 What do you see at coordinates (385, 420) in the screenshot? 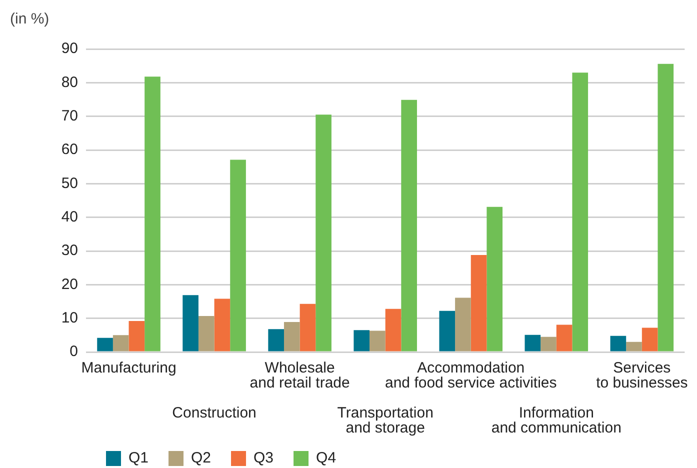
I see `x-tick-label: Transportation and storage` at bounding box center [385, 420].